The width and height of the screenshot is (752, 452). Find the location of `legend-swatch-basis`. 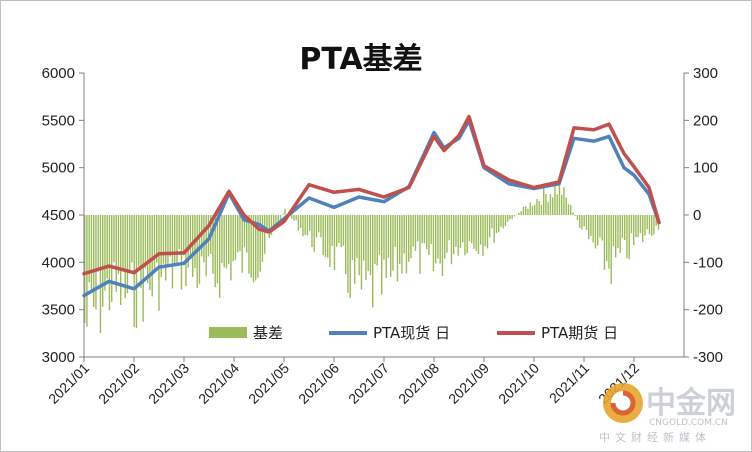

legend-swatch-basis is located at coordinates (228, 332).